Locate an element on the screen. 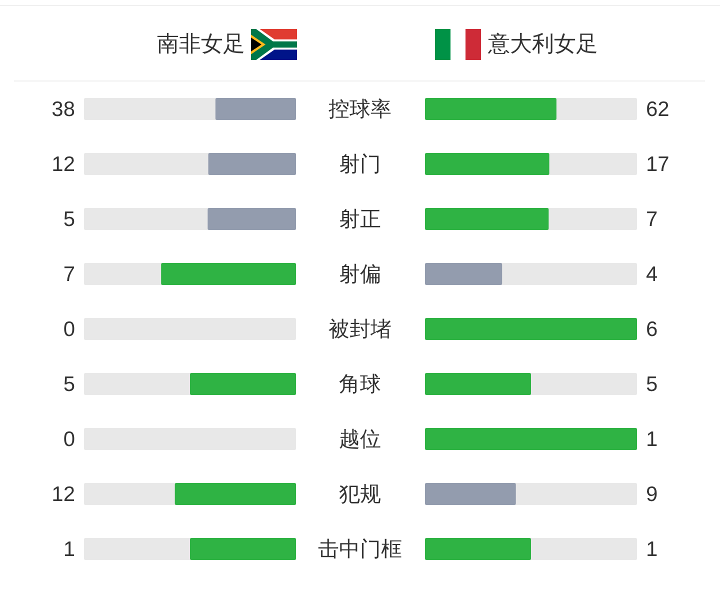  category-label: 击中门框 is located at coordinates (360, 549).